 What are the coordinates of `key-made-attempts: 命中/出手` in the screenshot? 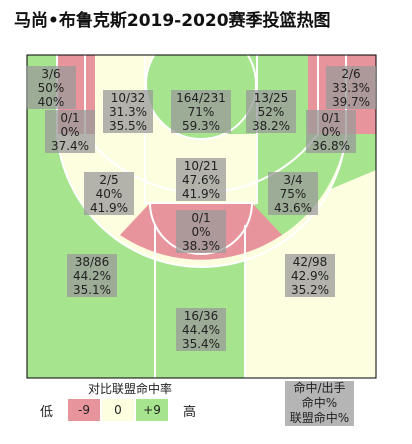 It's located at (319, 388).